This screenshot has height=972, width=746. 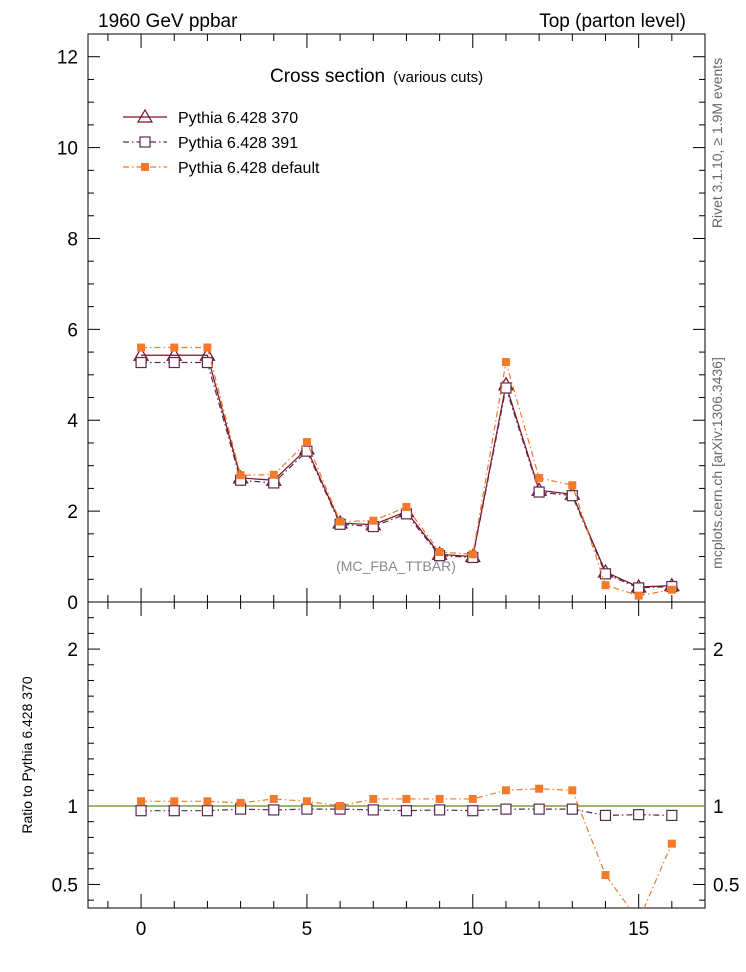 What do you see at coordinates (718, 807) in the screenshot?
I see `ratio-y-tick-label-right: 1` at bounding box center [718, 807].